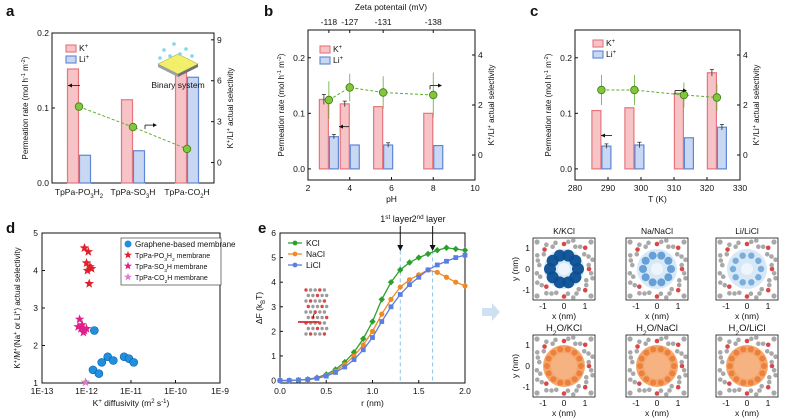  Describe the element at coordinates (281, 104) in the screenshot. I see `y-axis-label: Permeation rate (mol h-1 m-2)` at that location.